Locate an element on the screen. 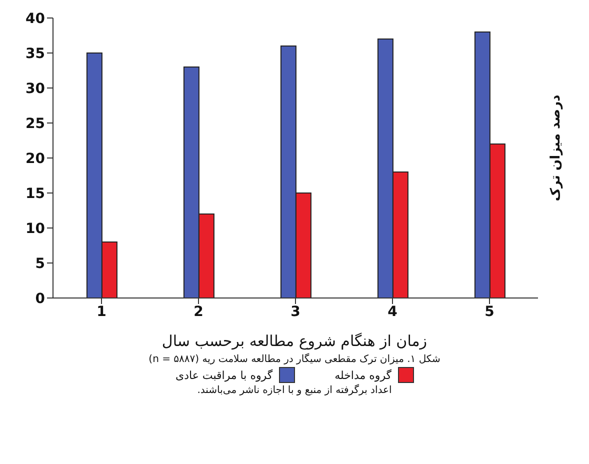  y-tick-label: 15 is located at coordinates (35, 194).